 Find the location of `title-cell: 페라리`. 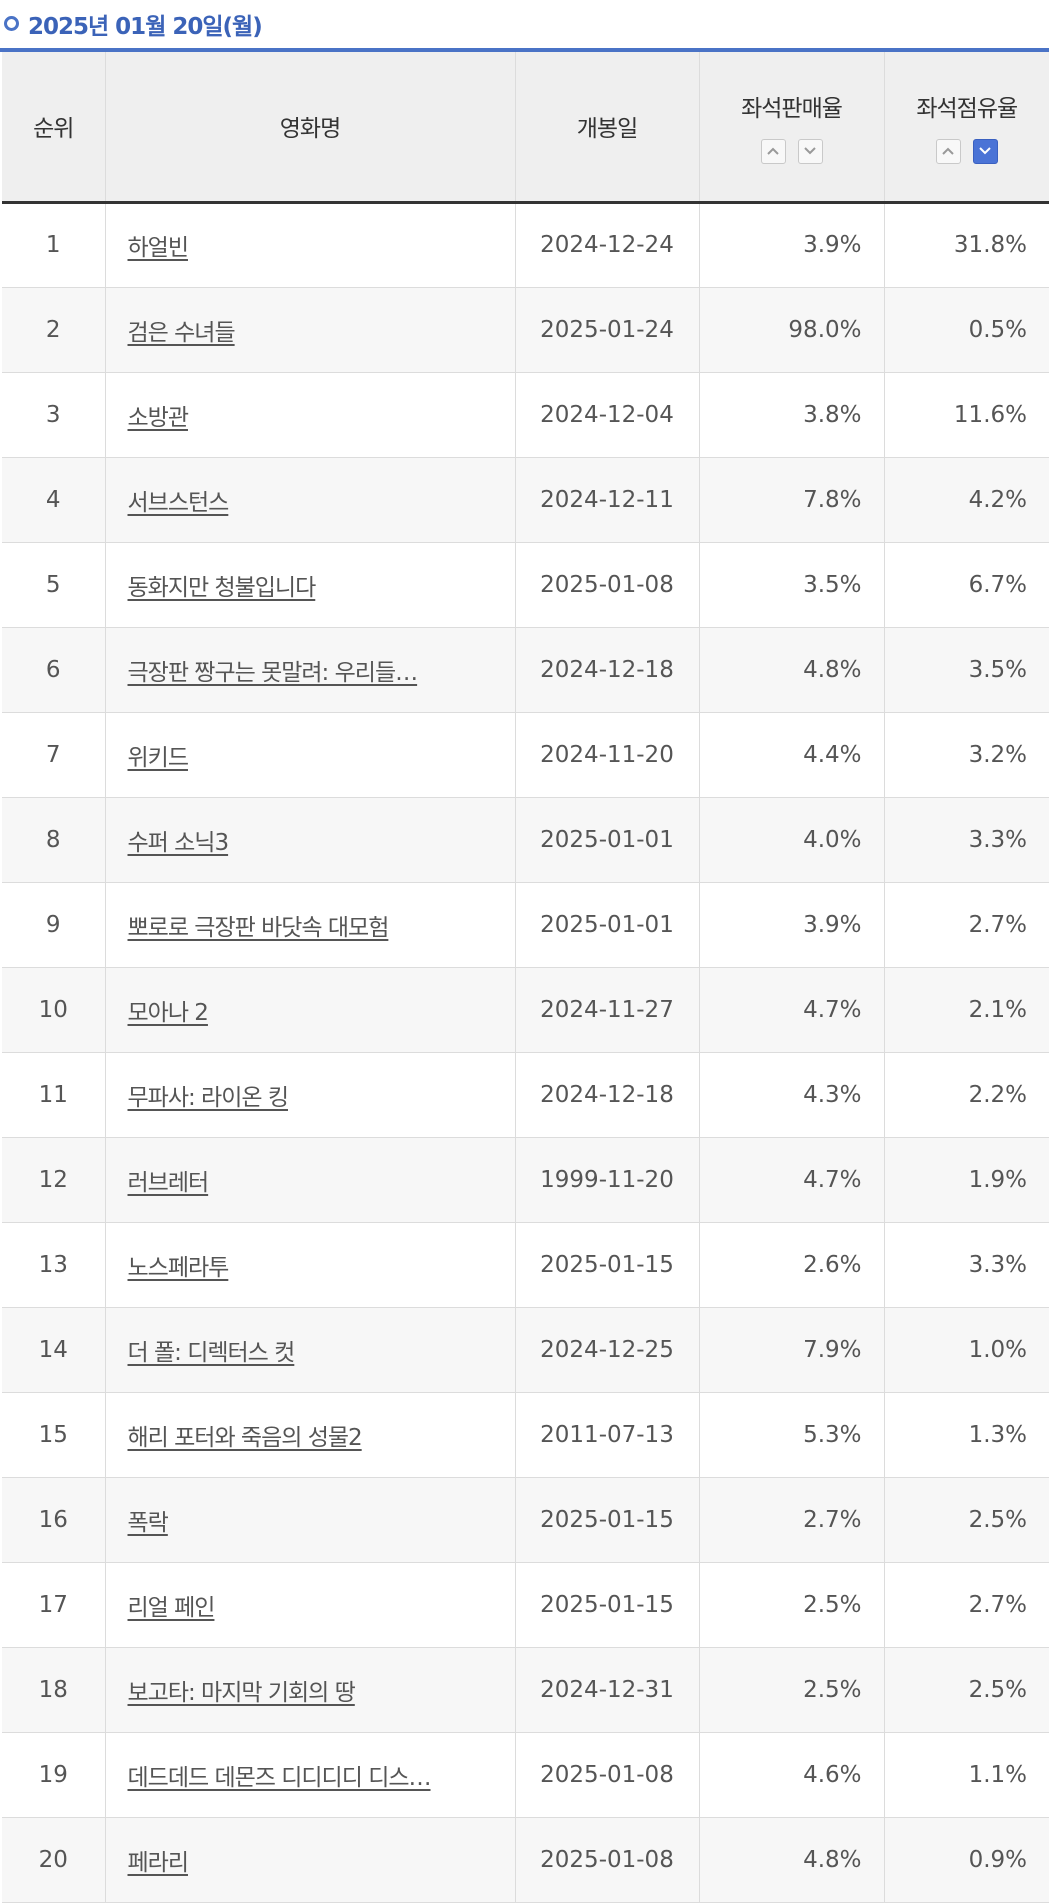

title-cell: 페라리 is located at coordinates (310, 1859).